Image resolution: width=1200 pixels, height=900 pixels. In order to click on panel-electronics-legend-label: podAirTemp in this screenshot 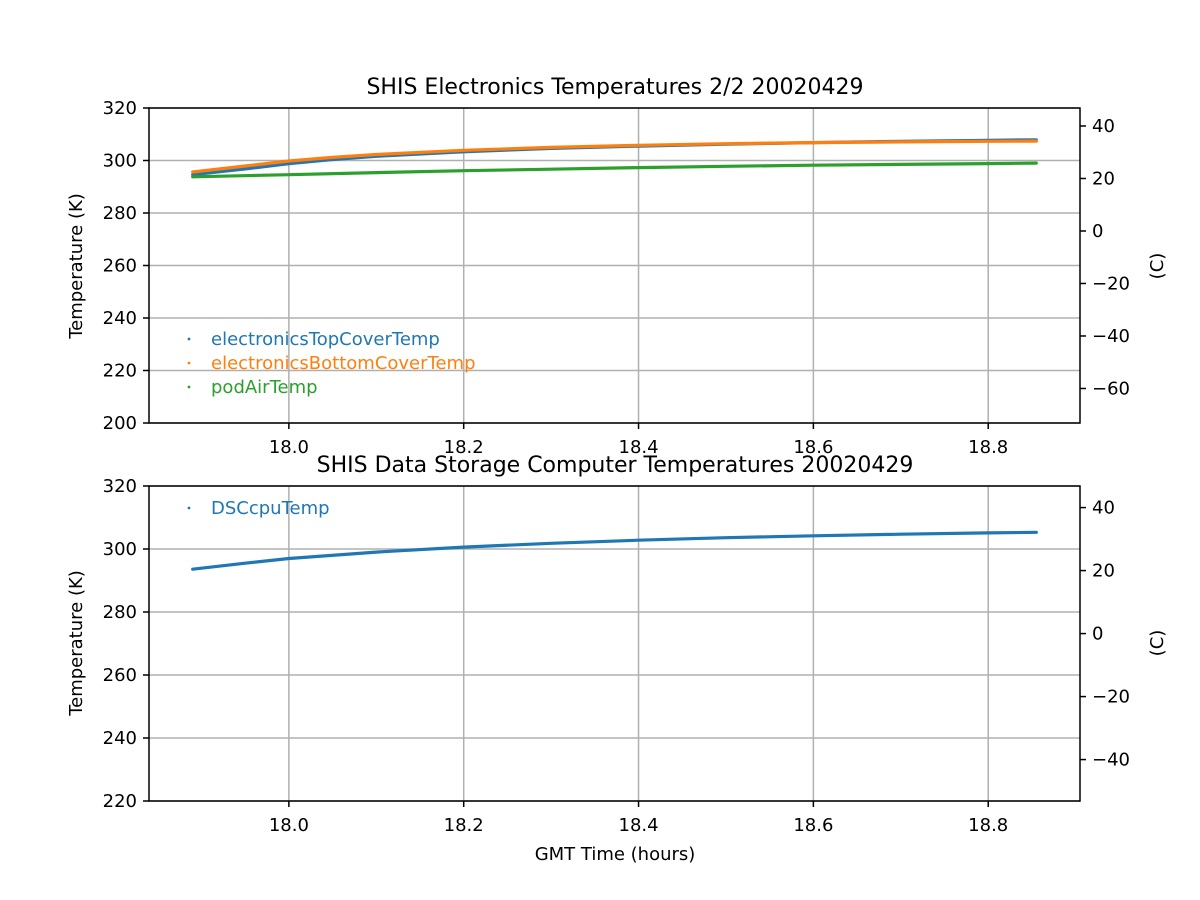, I will do `click(264, 387)`.